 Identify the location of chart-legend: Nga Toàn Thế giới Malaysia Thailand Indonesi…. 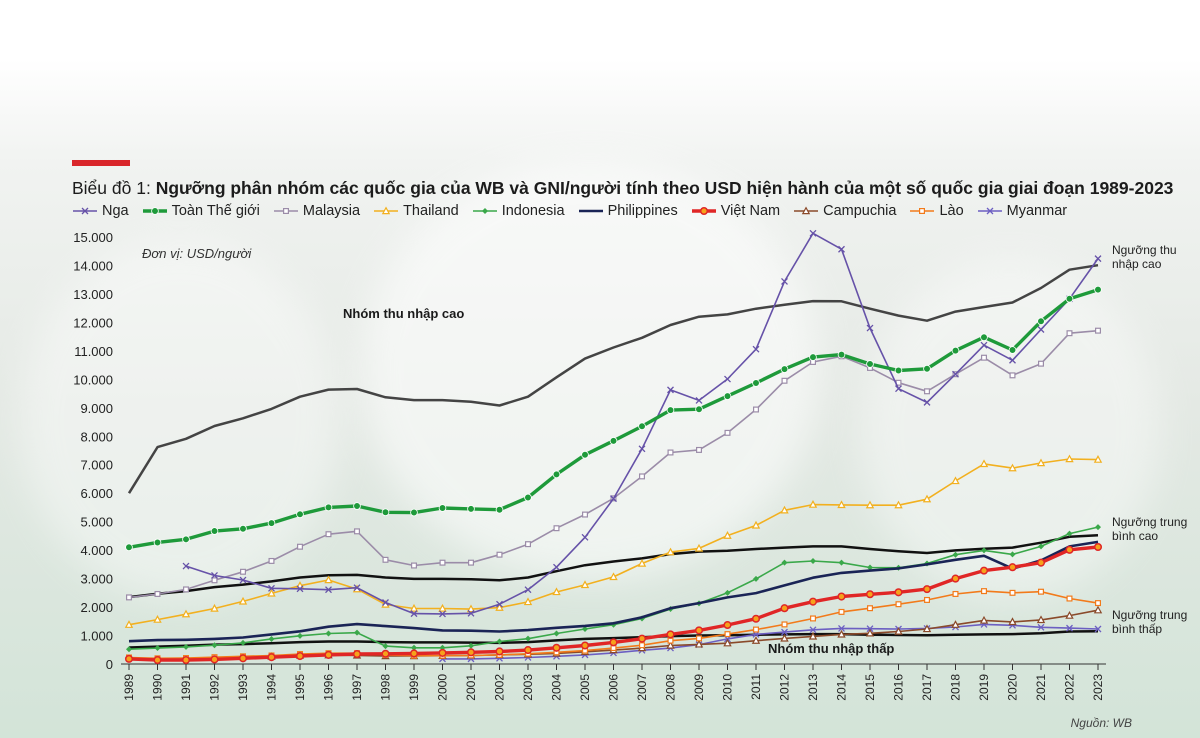
(576, 211).